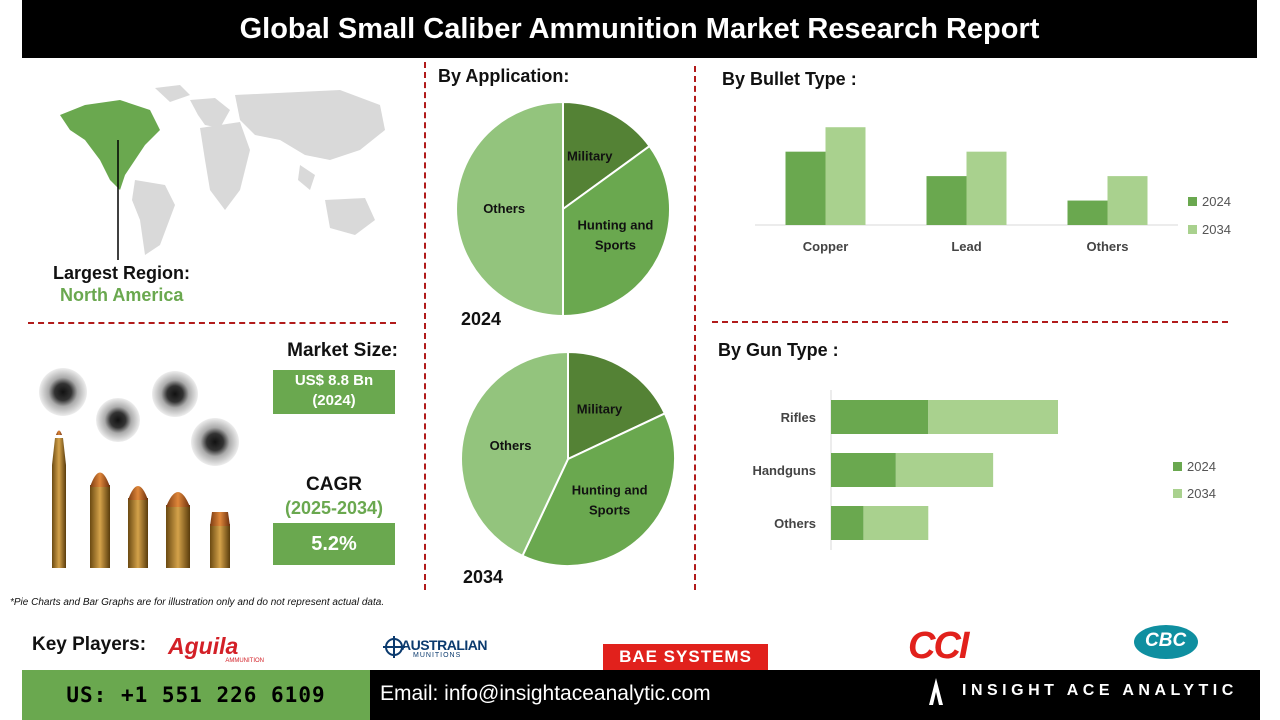  I want to click on x-tick-label: Copper, so click(826, 246).